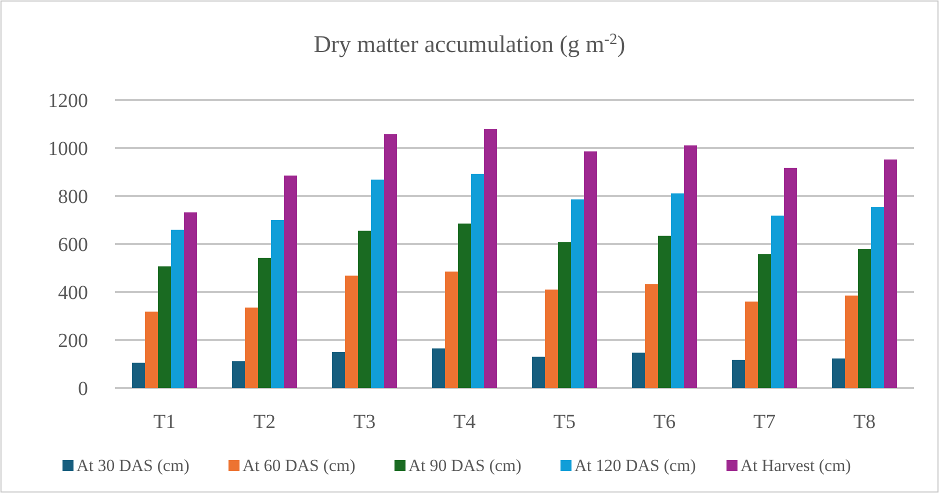 The image size is (939, 493). What do you see at coordinates (73, 293) in the screenshot?
I see `y-tick-label: 400` at bounding box center [73, 293].